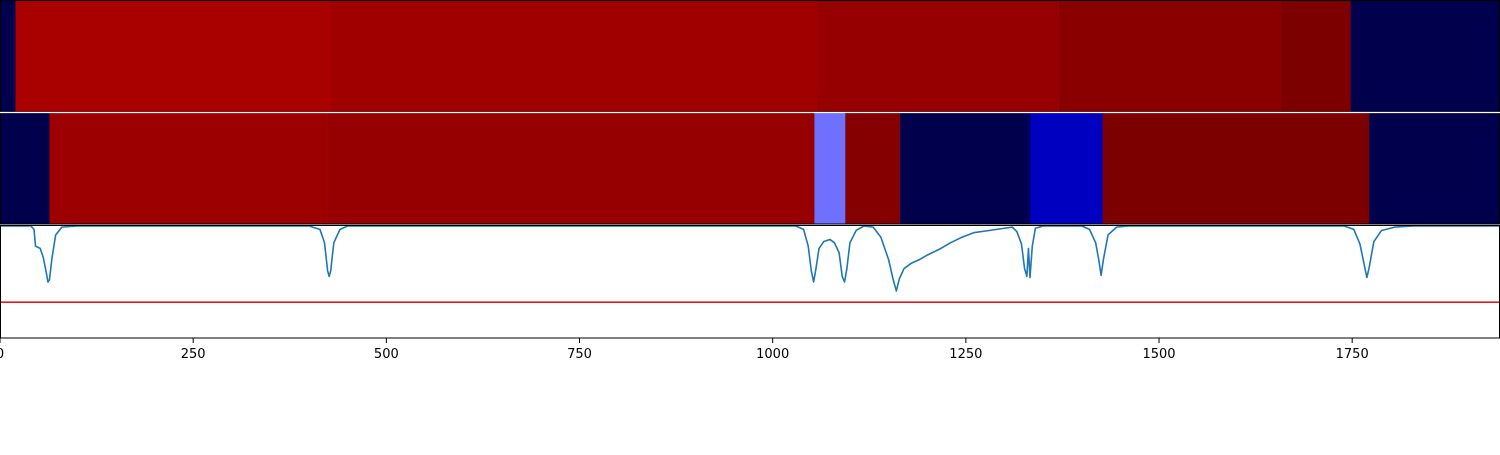  Describe the element at coordinates (965, 354) in the screenshot. I see `x-tick-label: 1250` at that location.